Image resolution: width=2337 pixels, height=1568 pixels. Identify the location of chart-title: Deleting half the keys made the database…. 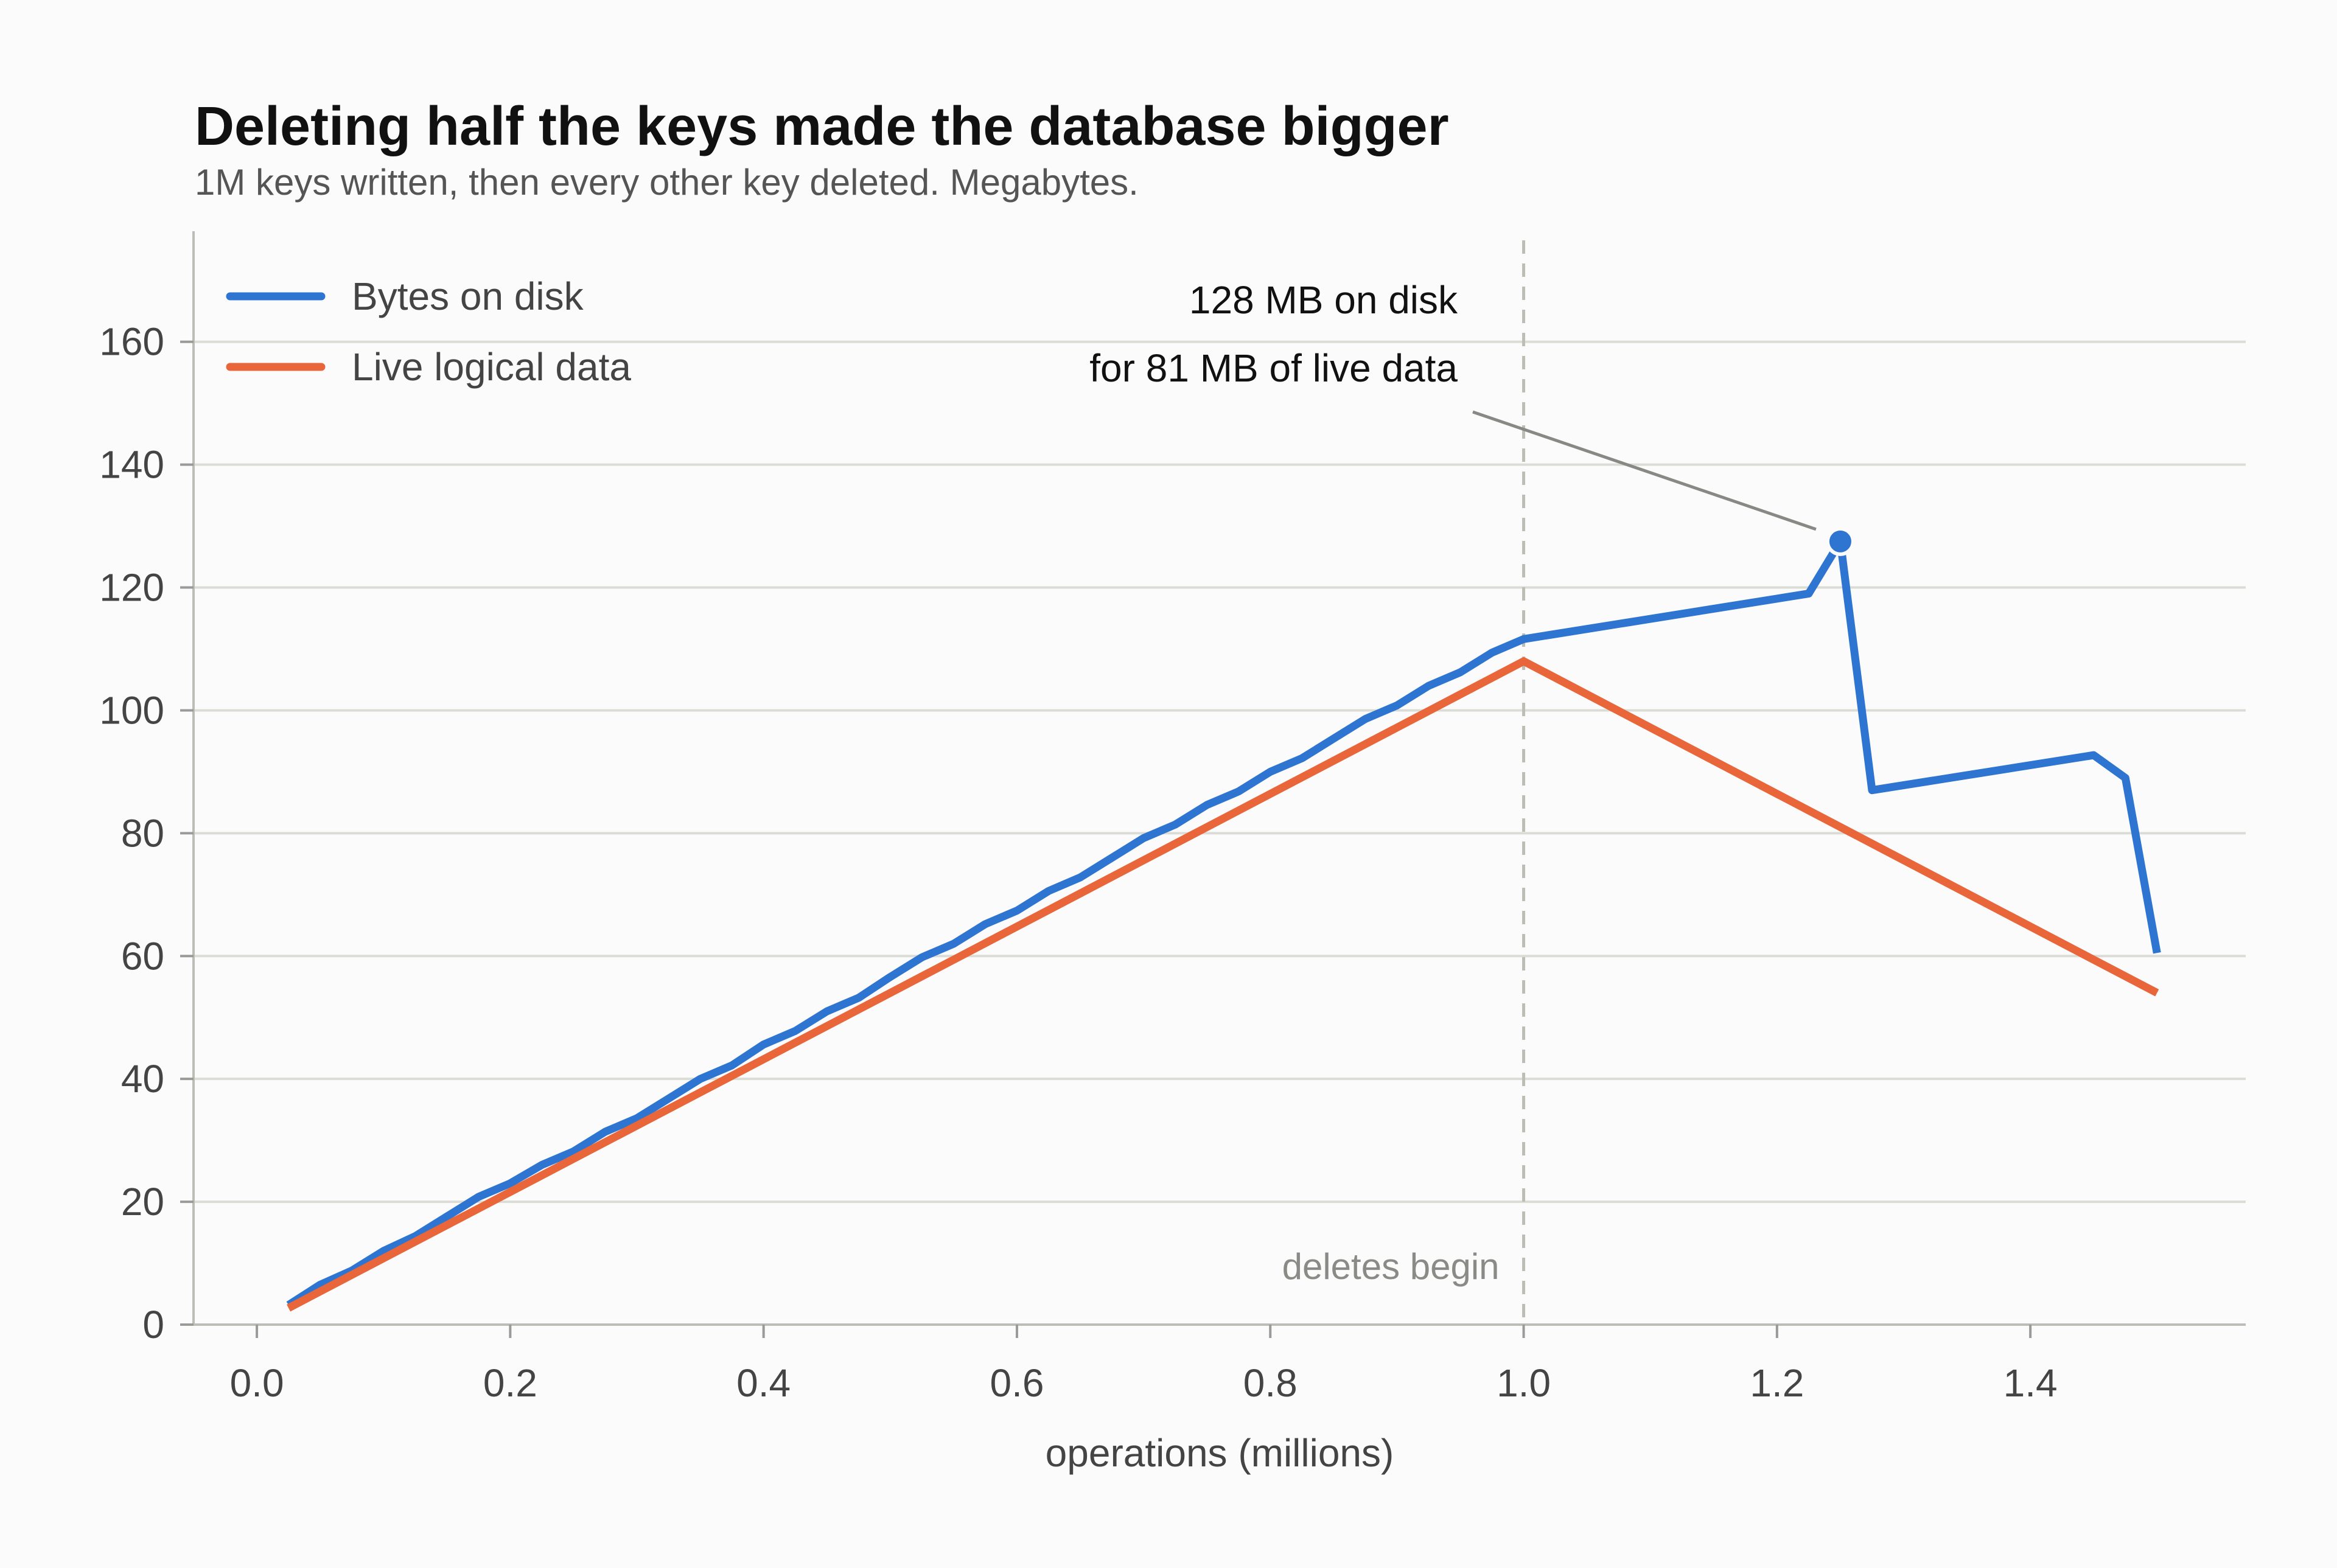
(822, 126).